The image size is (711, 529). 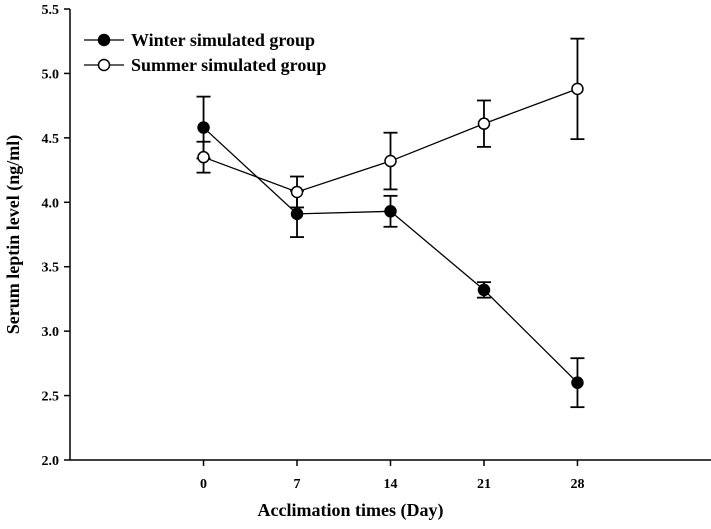 What do you see at coordinates (228, 65) in the screenshot?
I see `legend-label: Summer simulated group` at bounding box center [228, 65].